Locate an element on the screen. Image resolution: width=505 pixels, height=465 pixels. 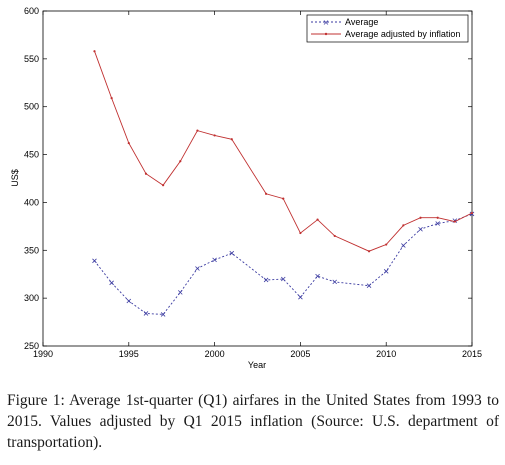
legend: × Average Average adjusted by inflation is located at coordinates (387, 28).